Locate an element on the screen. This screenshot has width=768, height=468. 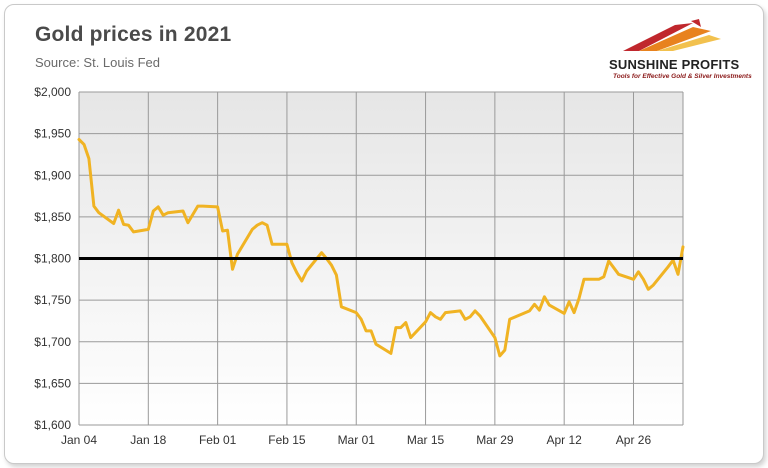
y-tick-label: $1,850 is located at coordinates (52, 217).